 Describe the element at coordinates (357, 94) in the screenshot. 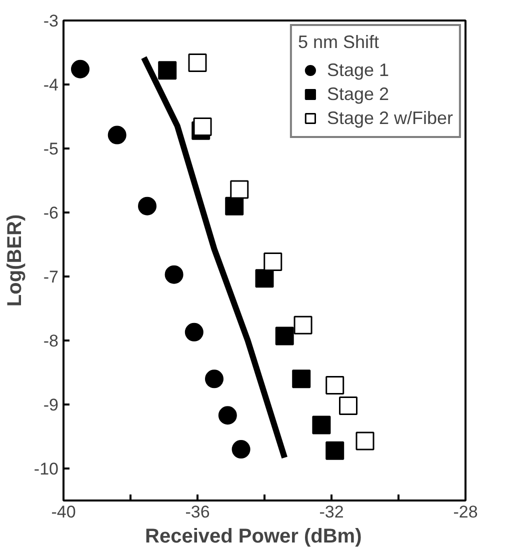

I see `legend-label: Stage 2` at that location.